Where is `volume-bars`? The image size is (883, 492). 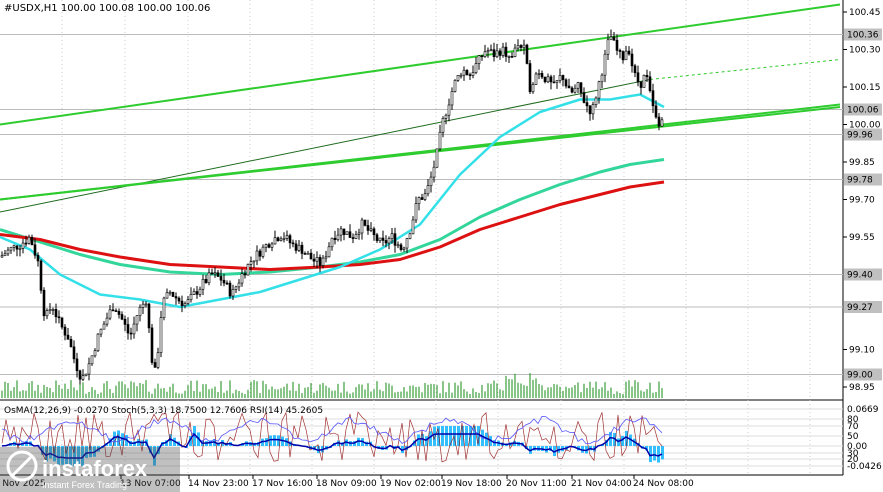 volume-bars is located at coordinates (332, 385).